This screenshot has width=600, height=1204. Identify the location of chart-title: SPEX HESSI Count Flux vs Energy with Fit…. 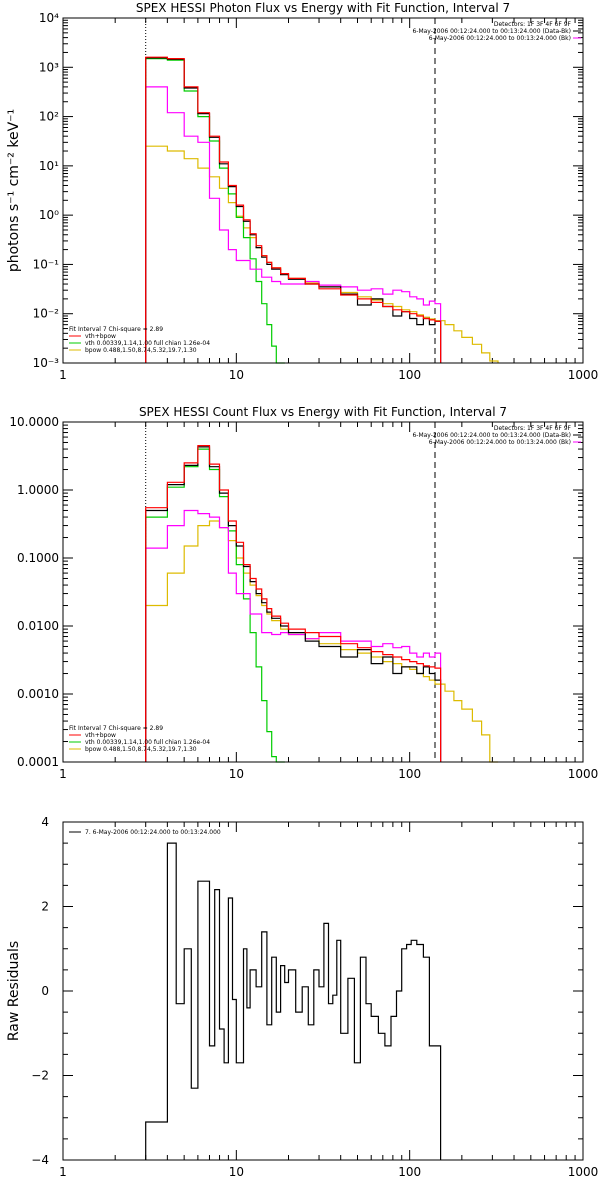
(323, 412).